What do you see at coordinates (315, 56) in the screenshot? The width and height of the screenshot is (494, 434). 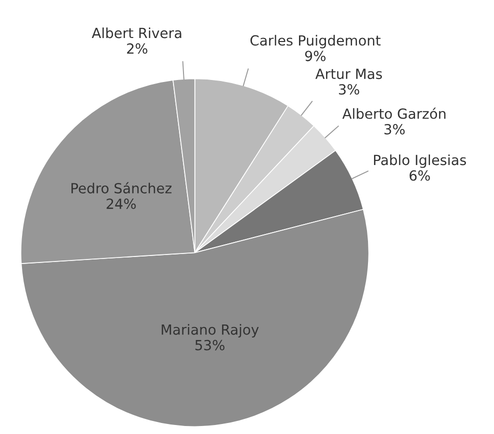 I see `data-label: 9%` at bounding box center [315, 56].